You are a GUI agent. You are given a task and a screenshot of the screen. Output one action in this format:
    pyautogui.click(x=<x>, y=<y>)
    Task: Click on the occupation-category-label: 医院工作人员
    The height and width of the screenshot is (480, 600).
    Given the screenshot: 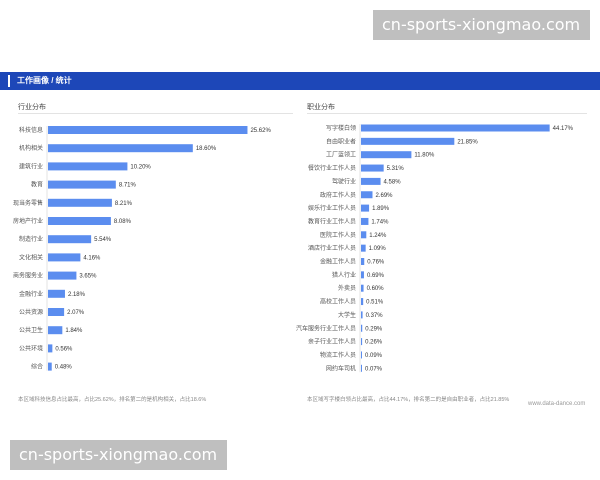 What is the action you would take?
    pyautogui.click(x=338, y=235)
    